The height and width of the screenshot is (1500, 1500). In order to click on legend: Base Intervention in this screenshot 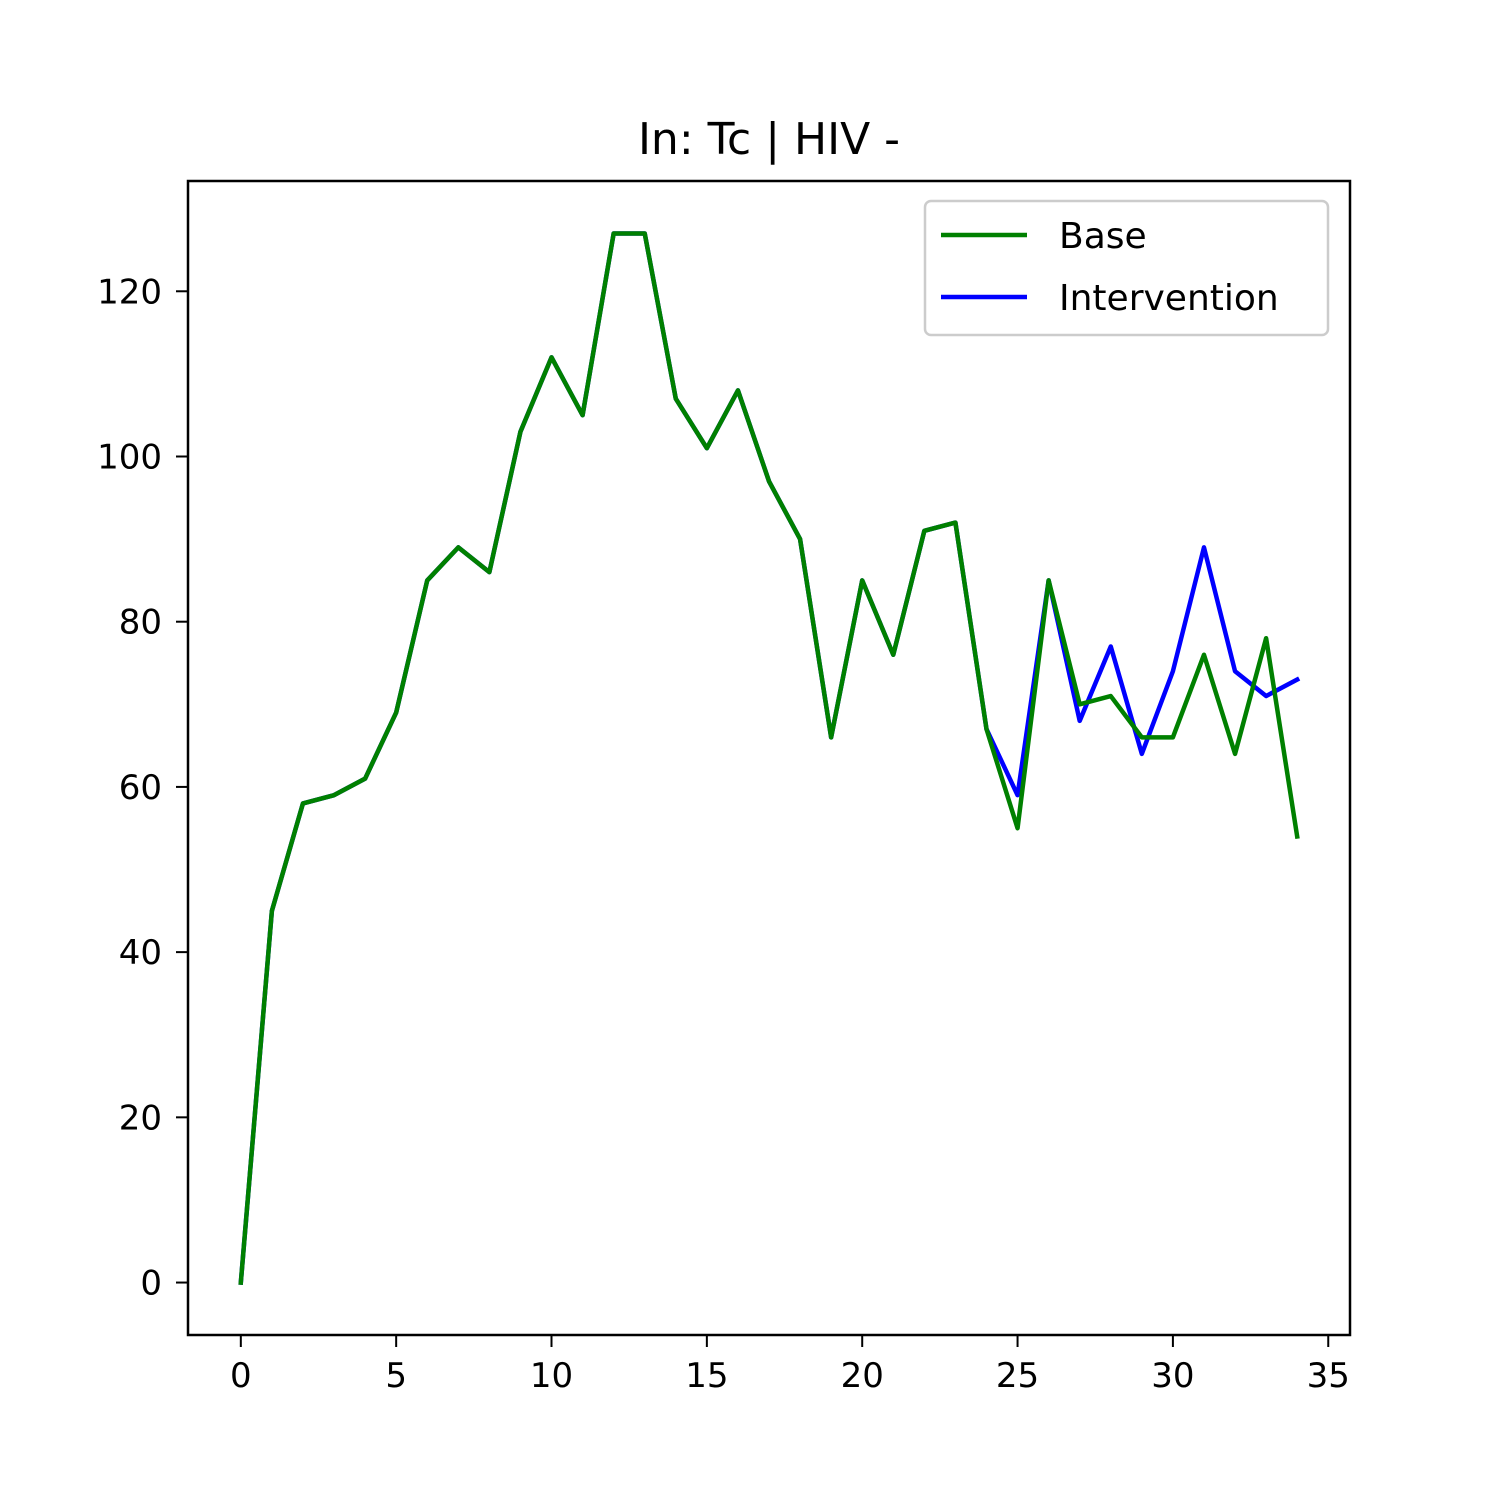, I will do `click(1126, 268)`.